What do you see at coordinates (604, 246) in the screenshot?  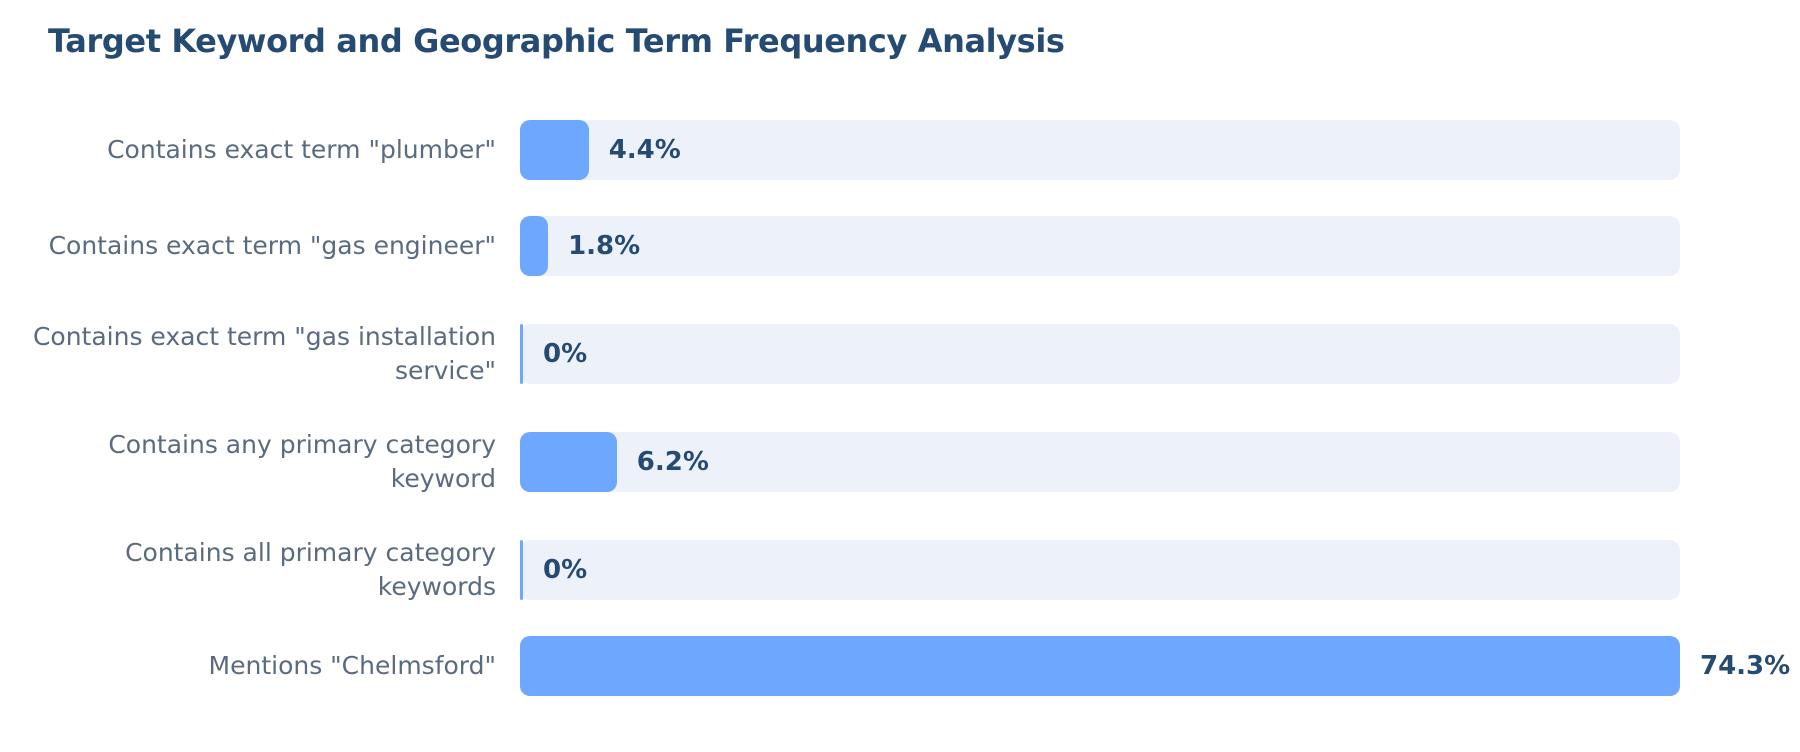 I see `value-label: 1.8%` at bounding box center [604, 246].